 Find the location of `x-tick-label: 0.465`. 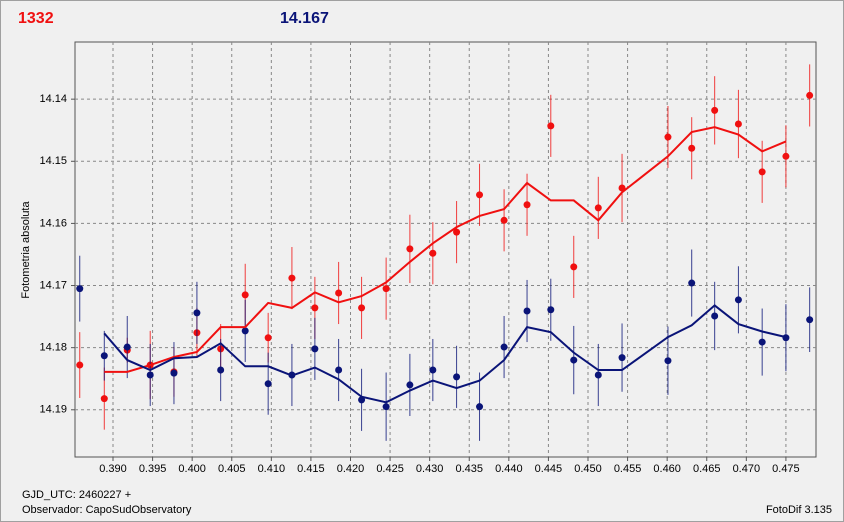

x-tick-label: 0.465 is located at coordinates (707, 469).